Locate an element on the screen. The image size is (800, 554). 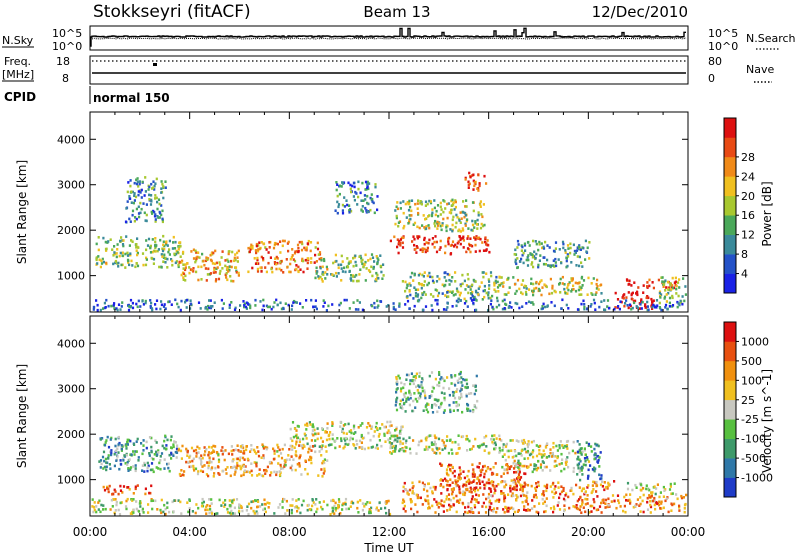
velocity-colorbar-swatch is located at coordinates (730, 351).